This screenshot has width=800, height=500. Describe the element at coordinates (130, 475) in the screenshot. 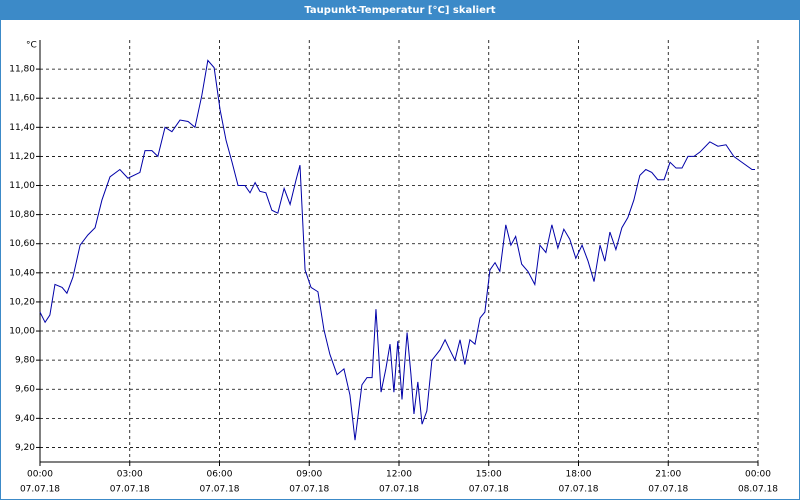

I see `x-tick-label: 03:00` at that location.